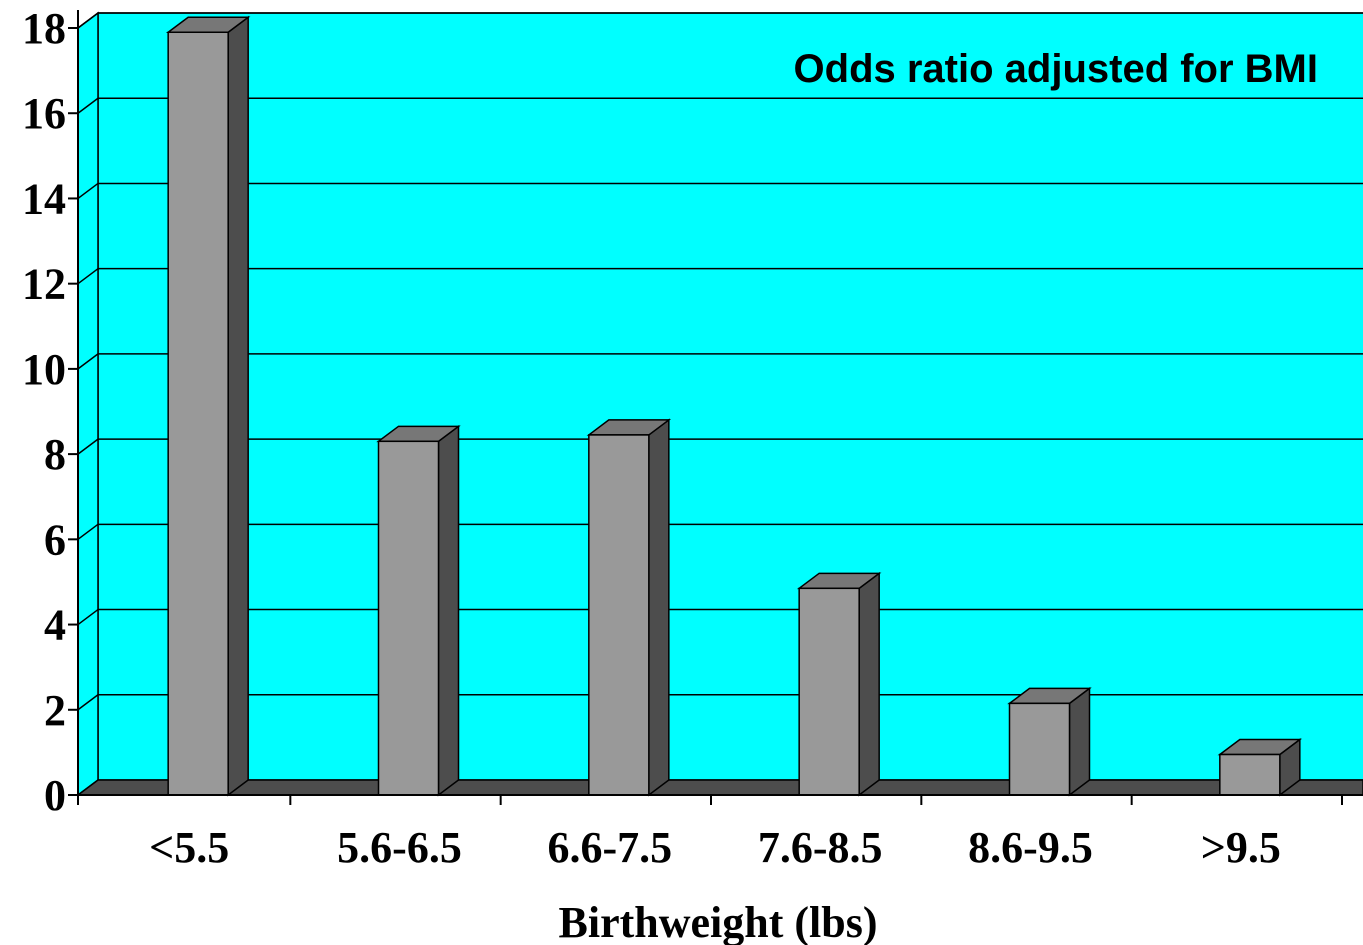 This screenshot has height=945, width=1363. I want to click on y-tick-label: 16, so click(44, 113).